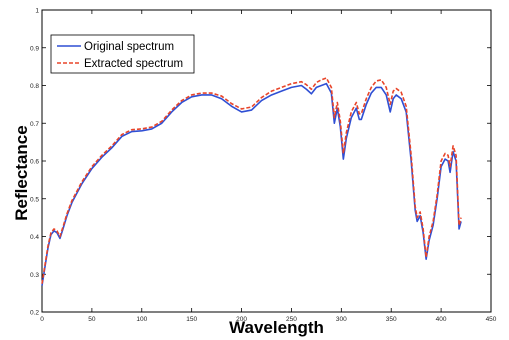 Image resolution: width=509 pixels, height=340 pixels. What do you see at coordinates (141, 319) in the screenshot?
I see `x-tick-label: 100` at bounding box center [141, 319].